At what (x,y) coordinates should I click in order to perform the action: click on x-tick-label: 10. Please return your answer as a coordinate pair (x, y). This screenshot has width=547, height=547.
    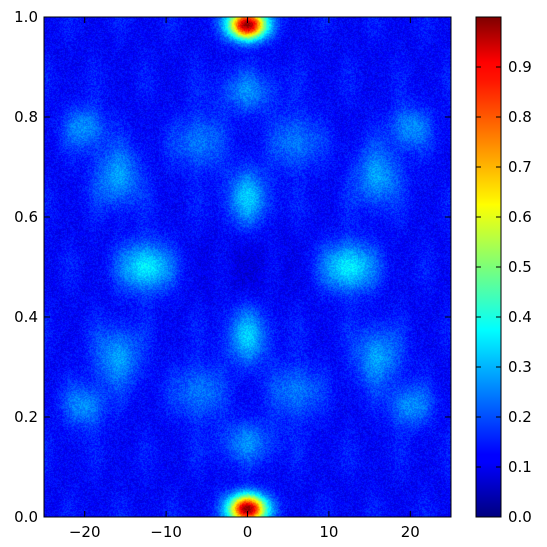
    Looking at the image, I should click on (328, 532).